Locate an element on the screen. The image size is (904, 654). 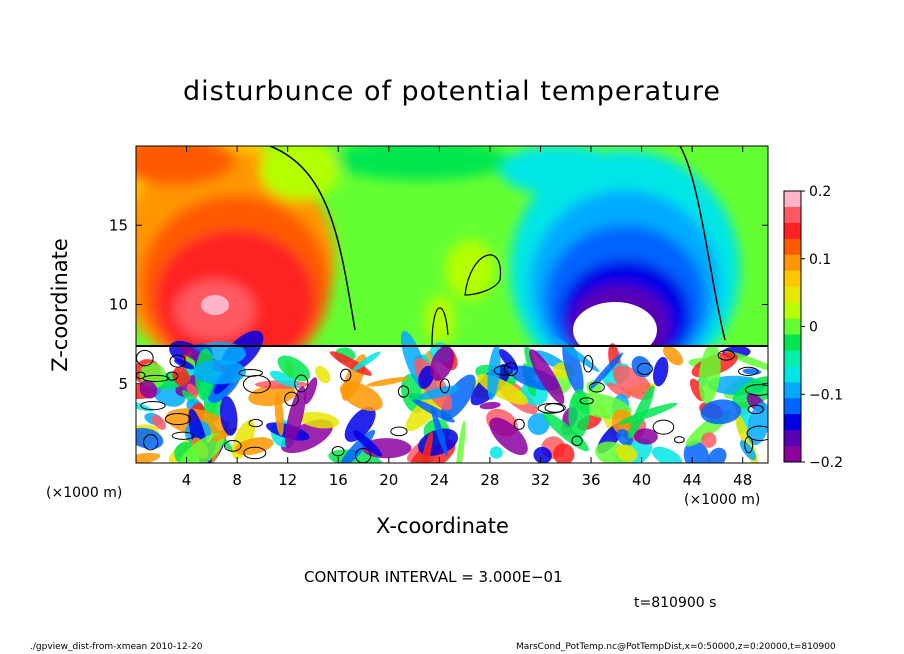
x-tick-label: 44 is located at coordinates (692, 480).